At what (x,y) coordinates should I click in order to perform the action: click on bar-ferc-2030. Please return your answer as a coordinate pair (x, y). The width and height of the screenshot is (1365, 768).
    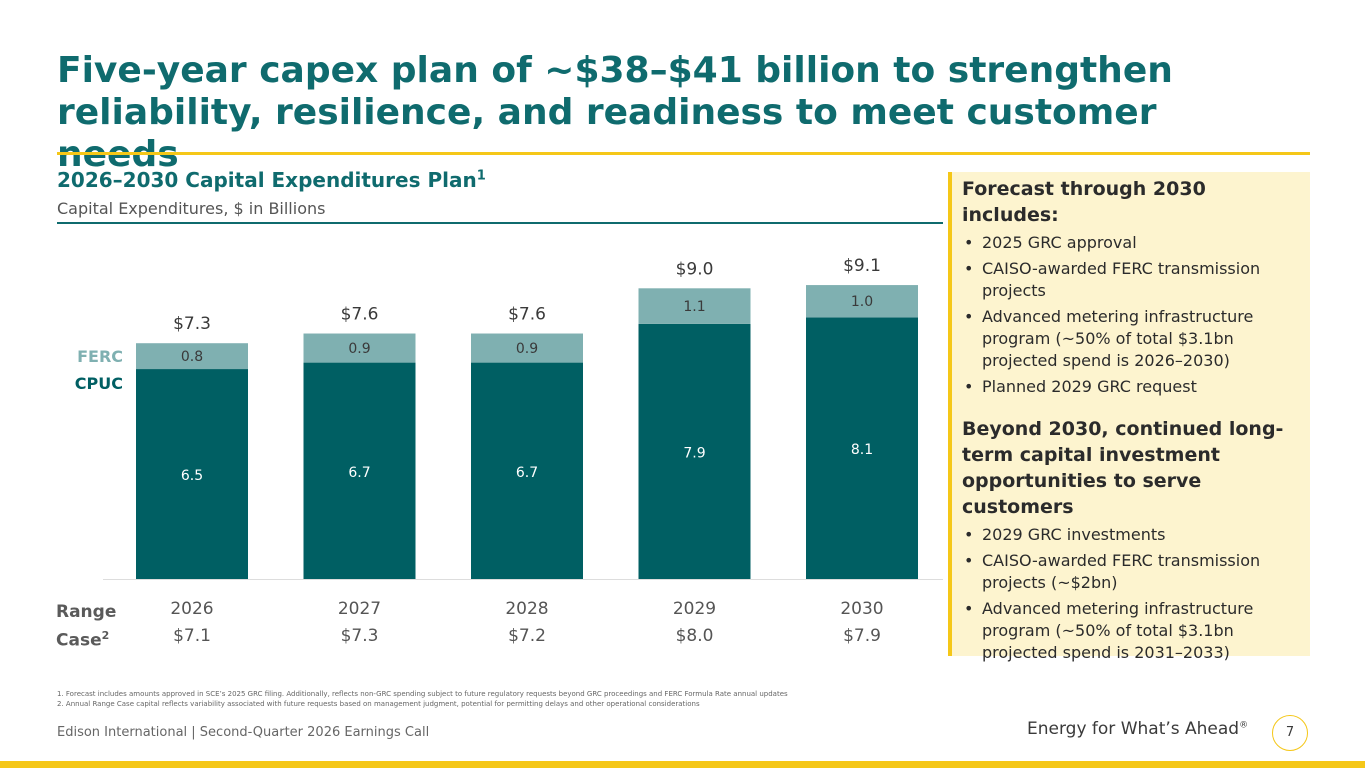
    Looking at the image, I should click on (862, 301).